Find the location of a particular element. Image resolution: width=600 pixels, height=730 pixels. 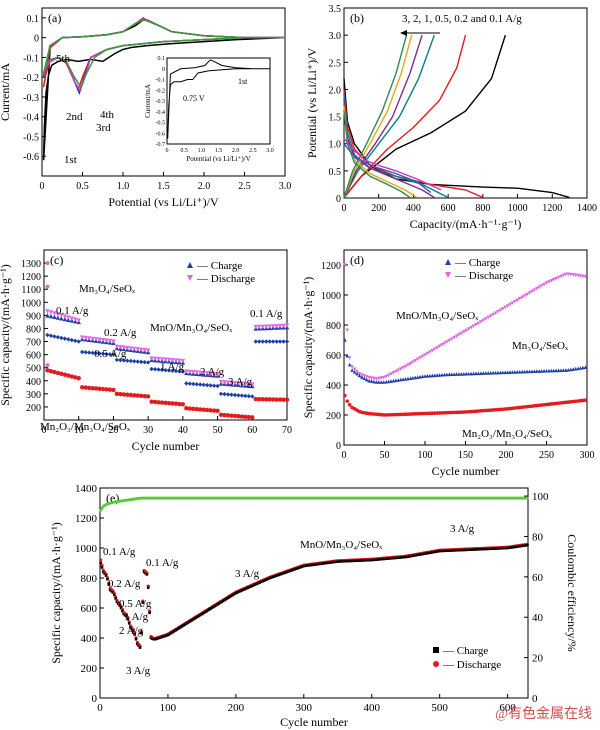

x-tick-label: 150 is located at coordinates (465, 455).